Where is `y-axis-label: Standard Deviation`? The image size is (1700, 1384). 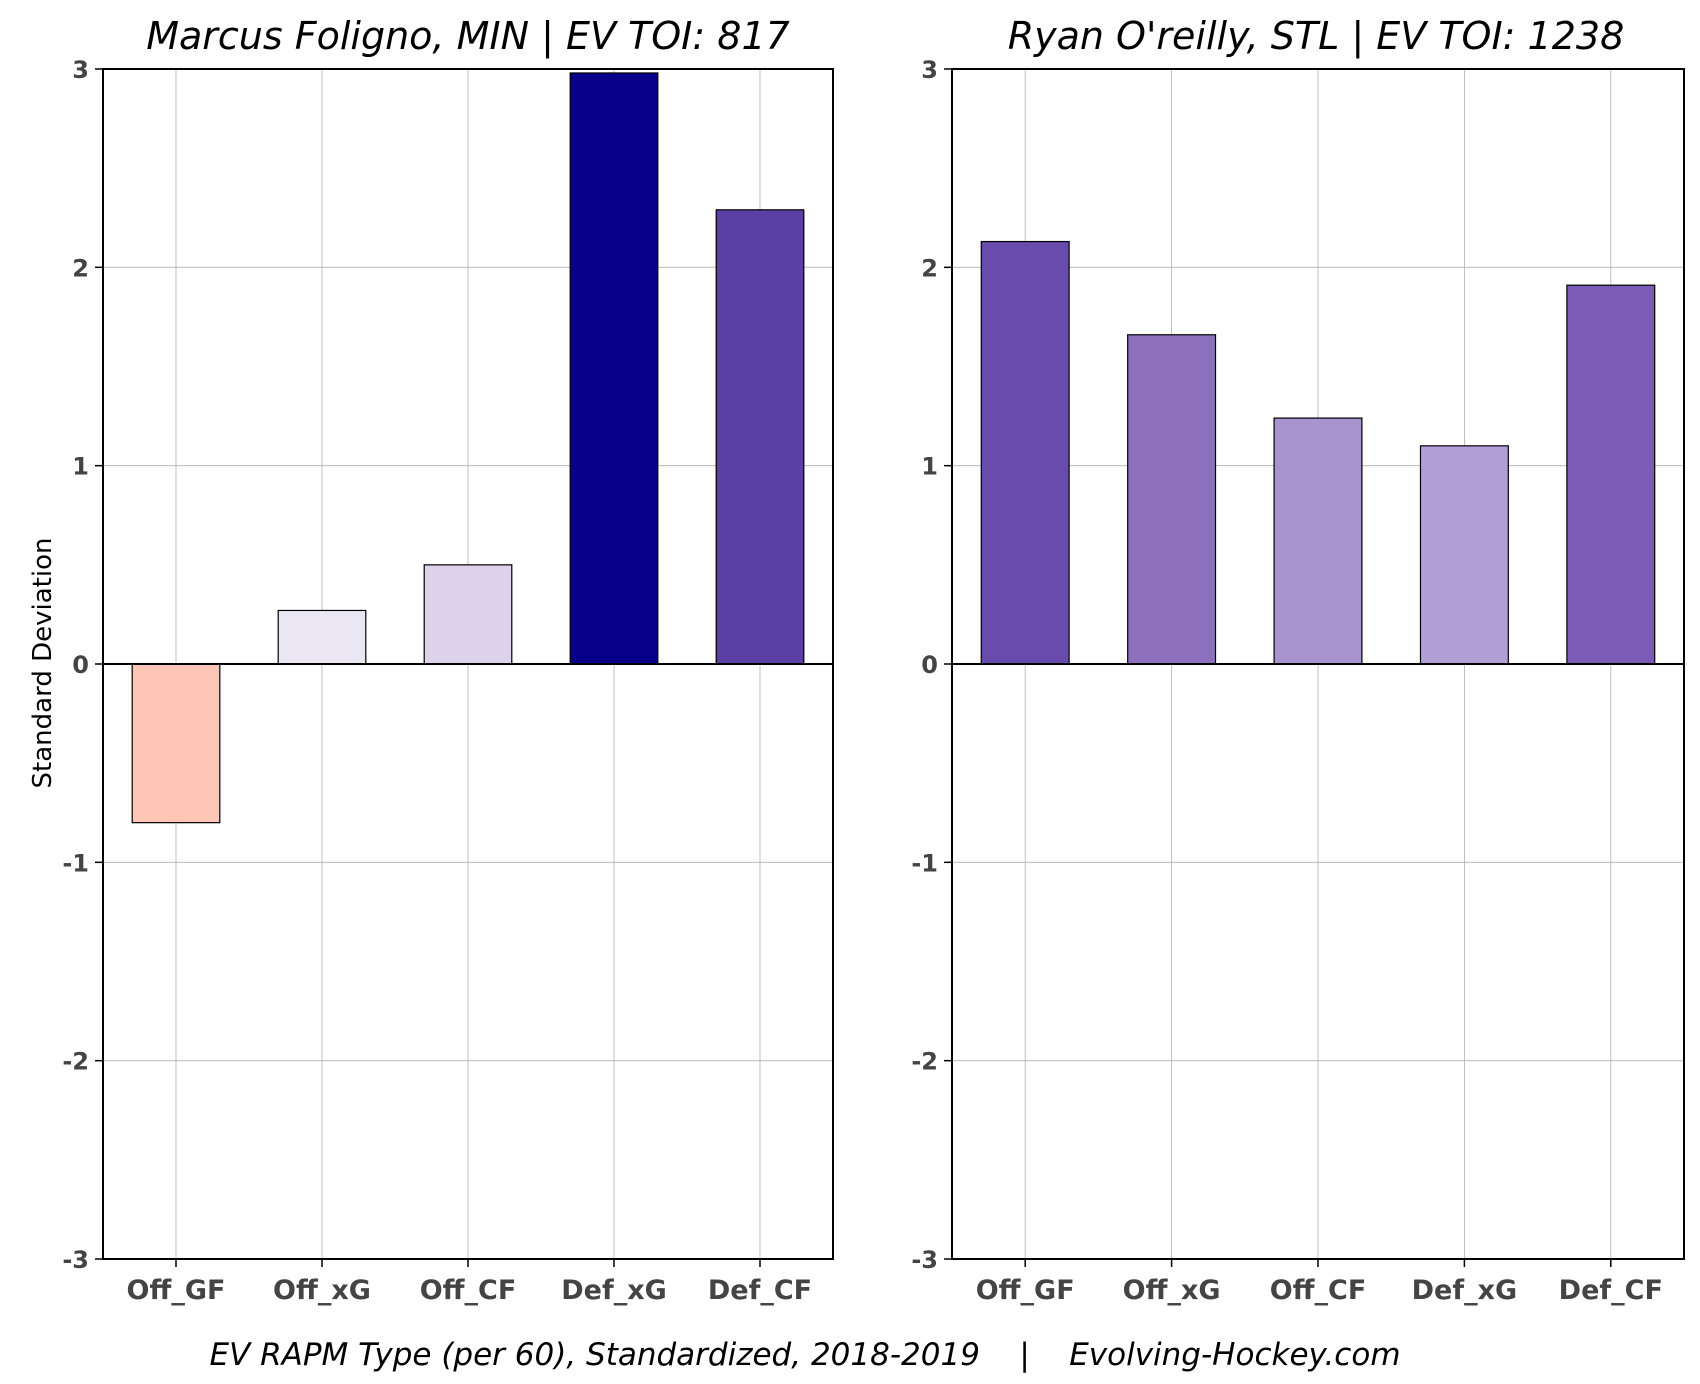
y-axis-label: Standard Deviation is located at coordinates (43, 663).